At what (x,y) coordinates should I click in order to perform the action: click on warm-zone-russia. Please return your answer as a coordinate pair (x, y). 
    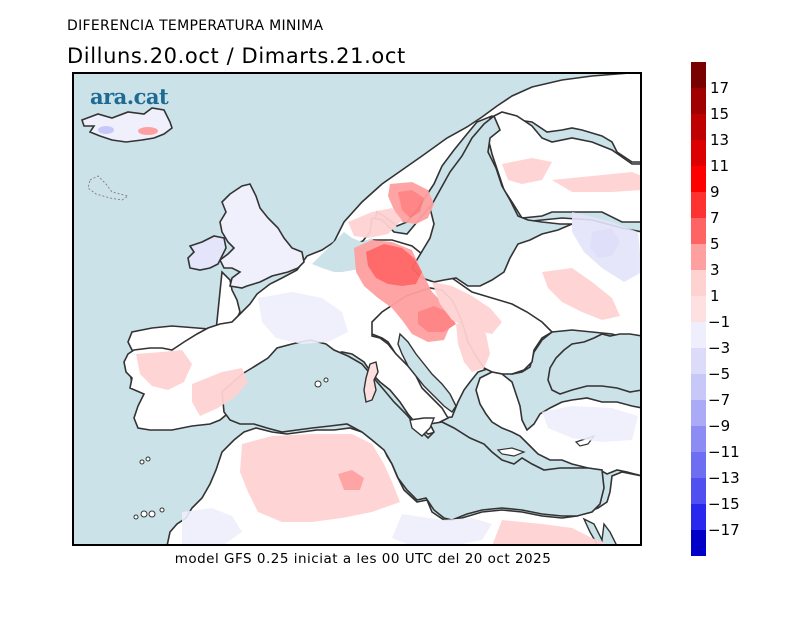
    Looking at the image, I should click on (597, 182).